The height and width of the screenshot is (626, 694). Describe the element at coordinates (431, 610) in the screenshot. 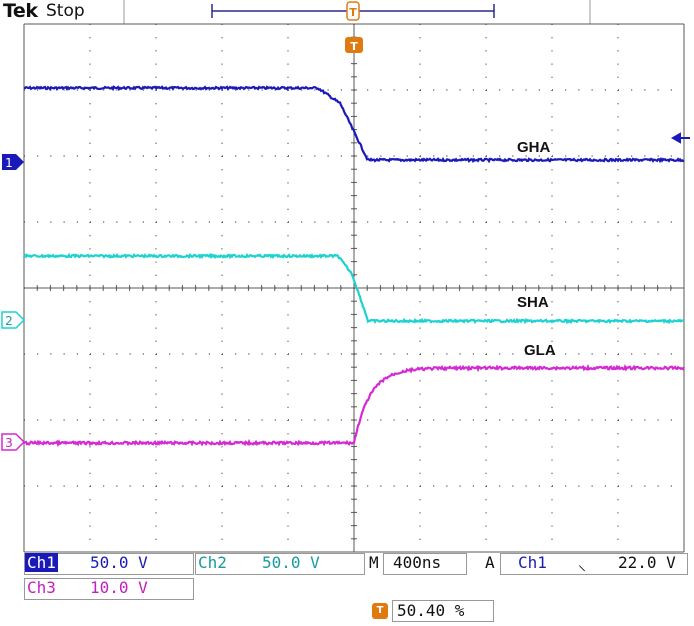

I see `trigger-position-value: 50.40 %` at that location.